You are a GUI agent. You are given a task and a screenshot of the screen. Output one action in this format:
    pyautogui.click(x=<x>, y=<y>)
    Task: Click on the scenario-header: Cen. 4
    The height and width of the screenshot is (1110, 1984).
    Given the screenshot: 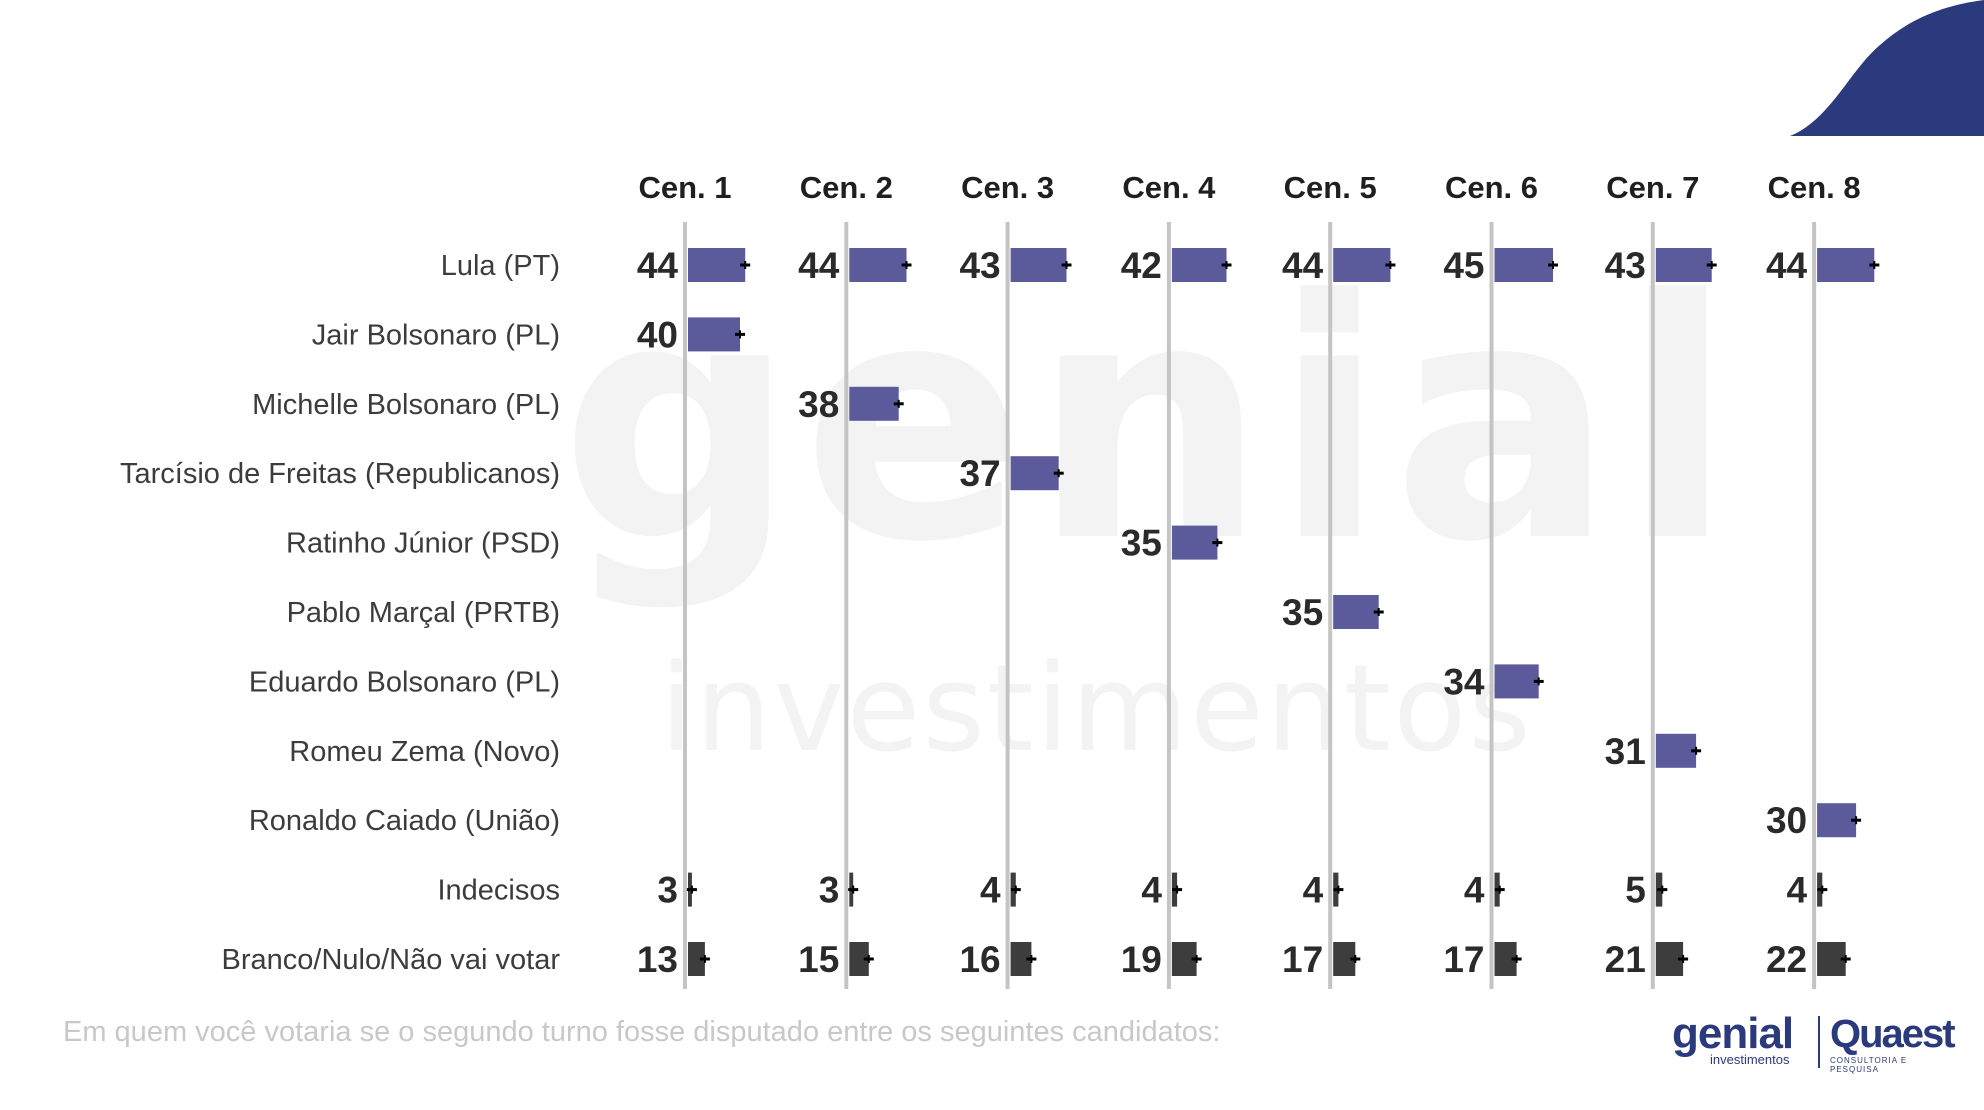 What is the action you would take?
    pyautogui.click(x=1169, y=187)
    